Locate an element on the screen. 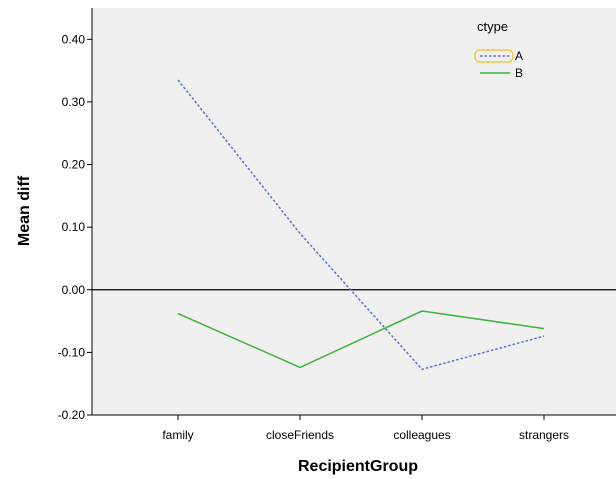 The image size is (616, 479). y-tick-label: -0.20 is located at coordinates (72, 415).